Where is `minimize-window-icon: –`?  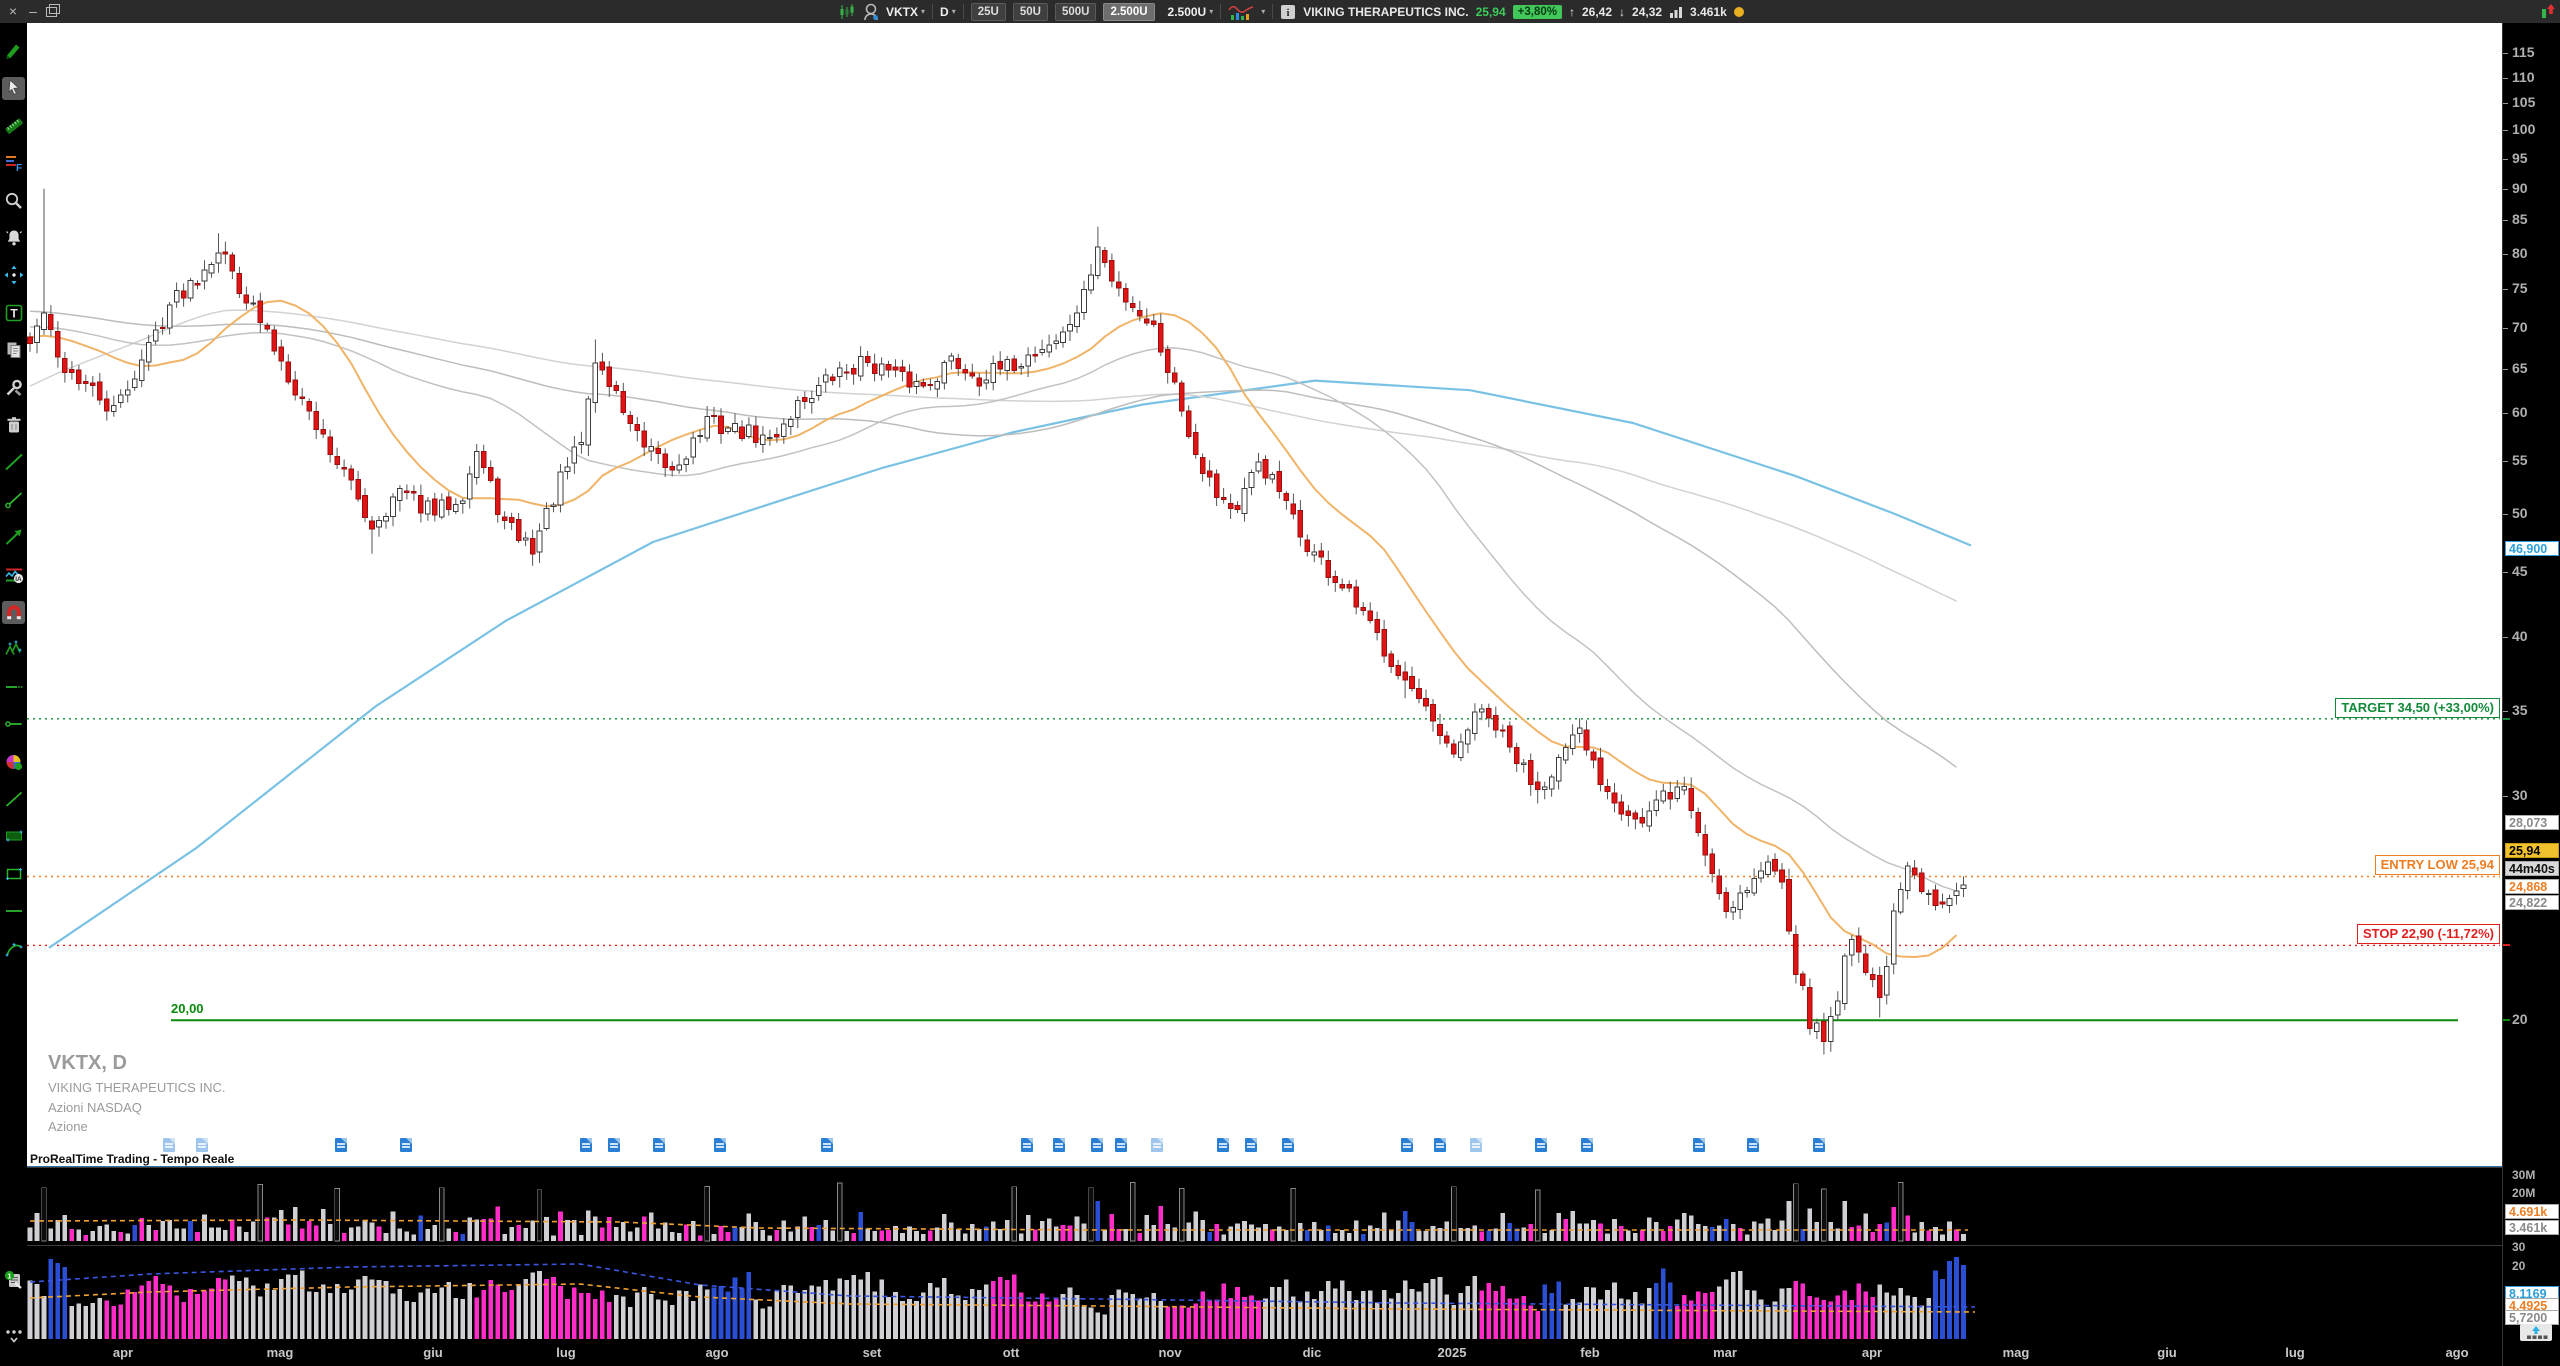
minimize-window-icon: – is located at coordinates (33, 11).